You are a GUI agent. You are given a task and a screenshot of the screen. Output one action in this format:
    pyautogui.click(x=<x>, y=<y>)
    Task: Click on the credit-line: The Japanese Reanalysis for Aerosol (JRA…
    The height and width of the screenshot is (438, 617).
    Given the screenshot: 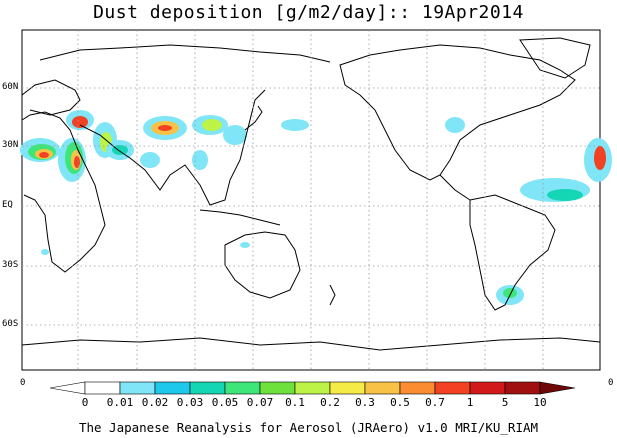 What is the action you would take?
    pyautogui.click(x=308, y=427)
    